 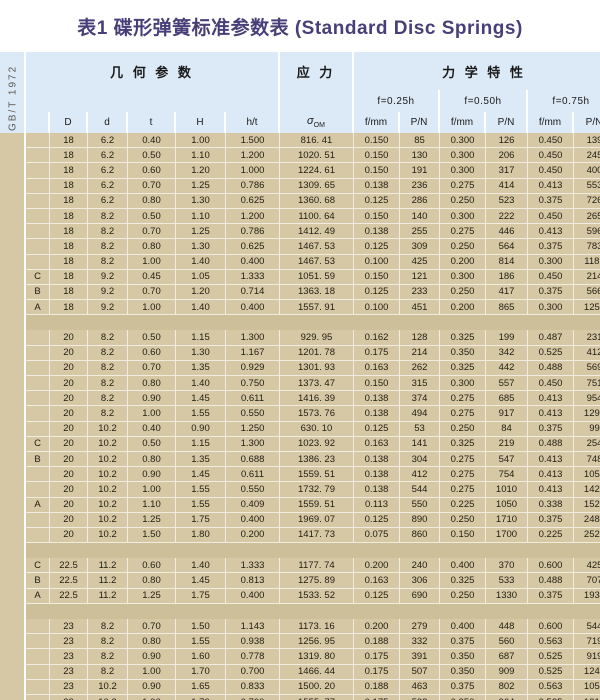 I want to click on cell-h-over-t: 0.929, so click(x=253, y=367).